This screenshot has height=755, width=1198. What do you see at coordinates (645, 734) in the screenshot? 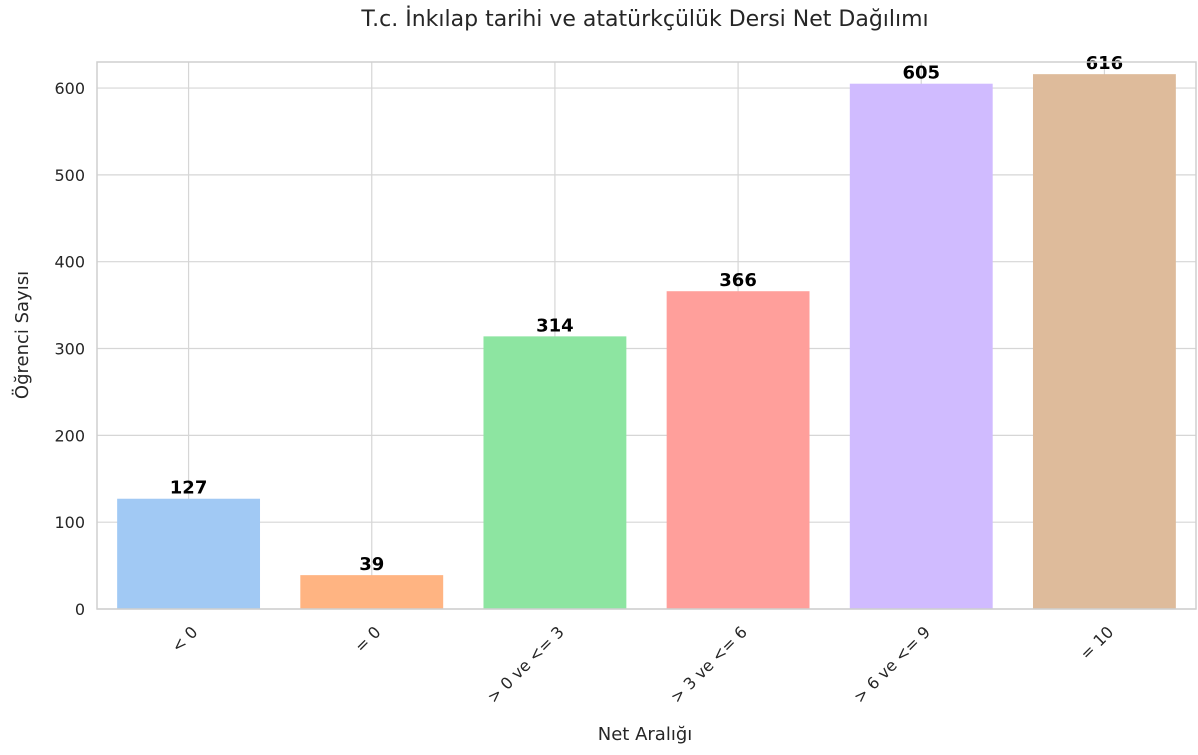
I see `x-axis-label: Net Aralığı` at bounding box center [645, 734].